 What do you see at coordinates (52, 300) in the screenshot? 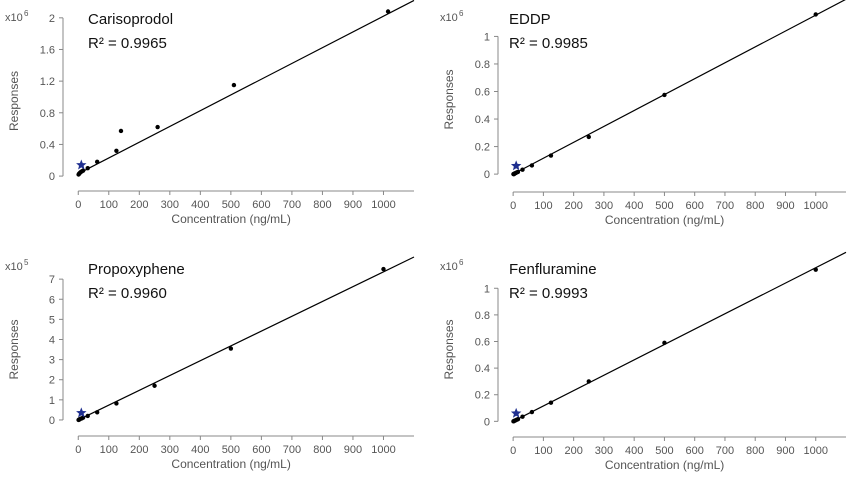
I see `y-tick-label: 6` at bounding box center [52, 300].